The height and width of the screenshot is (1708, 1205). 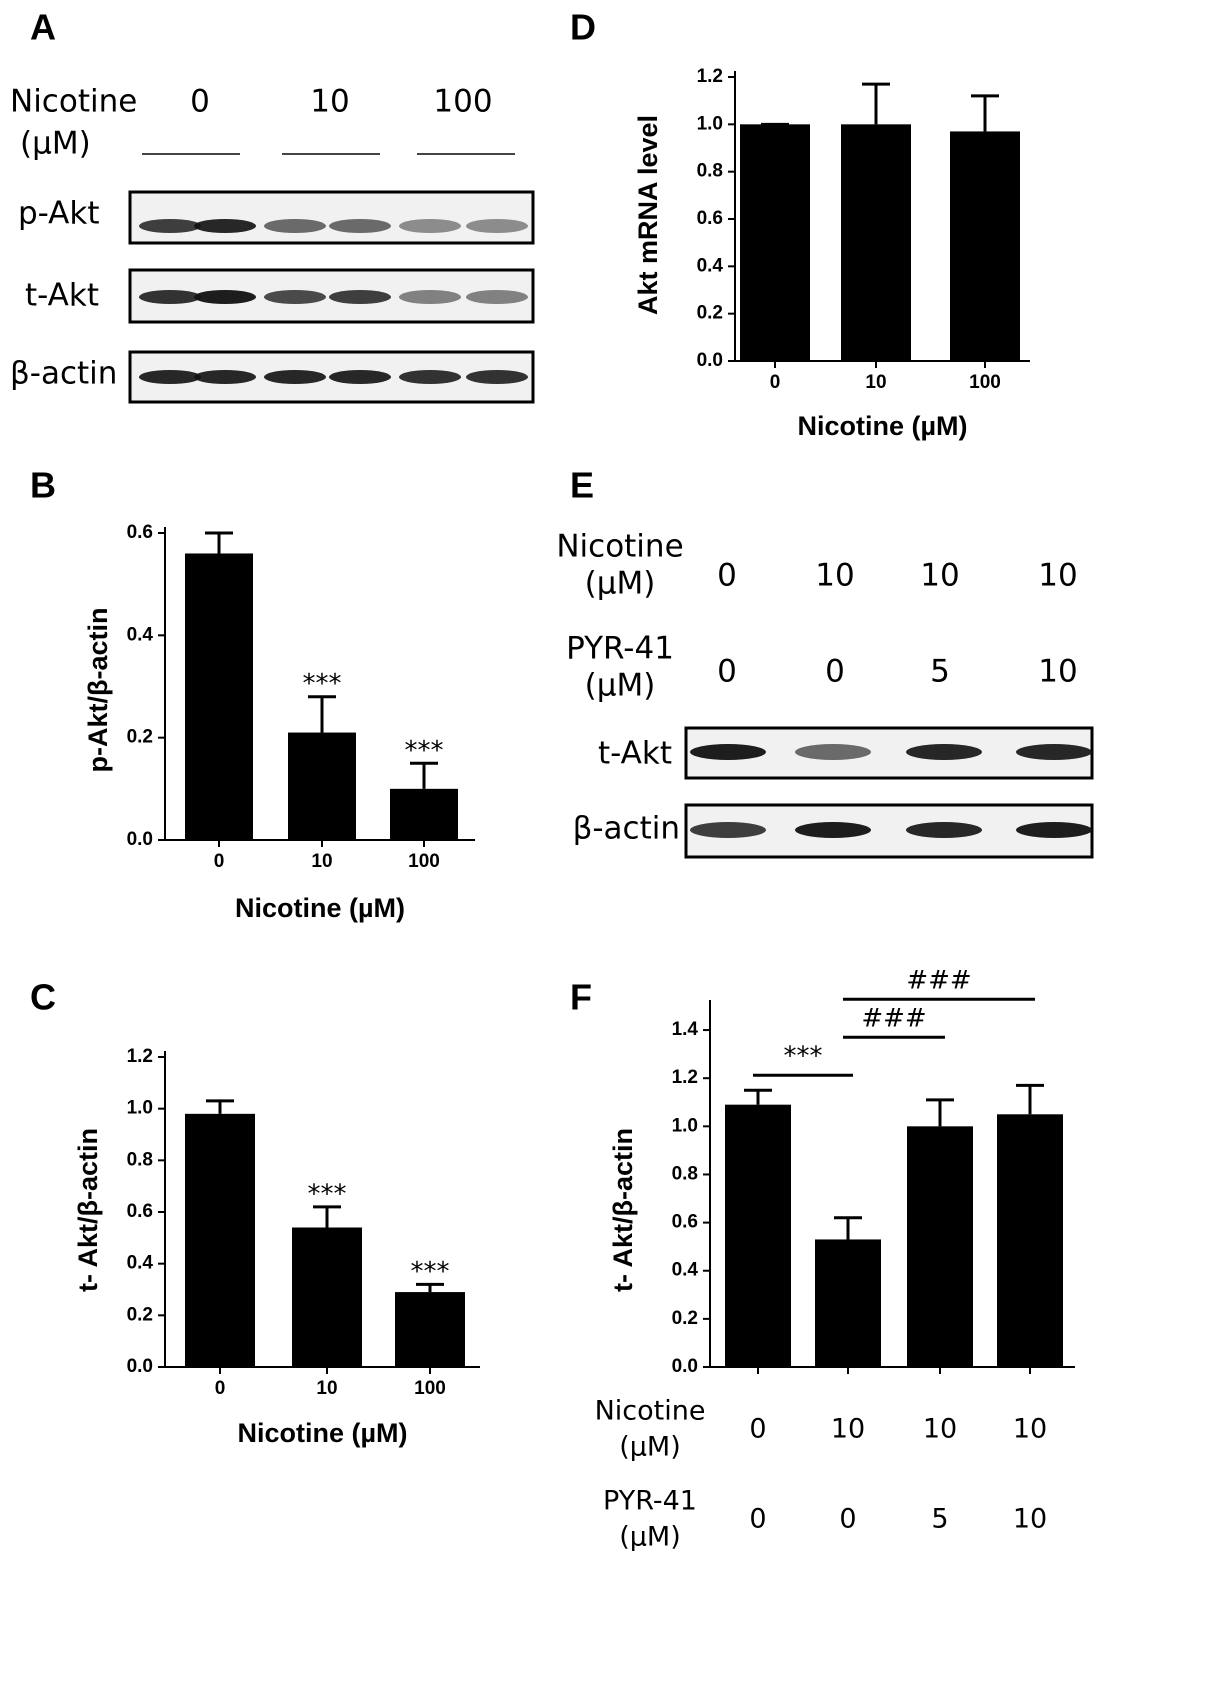 What do you see at coordinates (985, 382) in the screenshot?
I see `x-tick-label: 100` at bounding box center [985, 382].